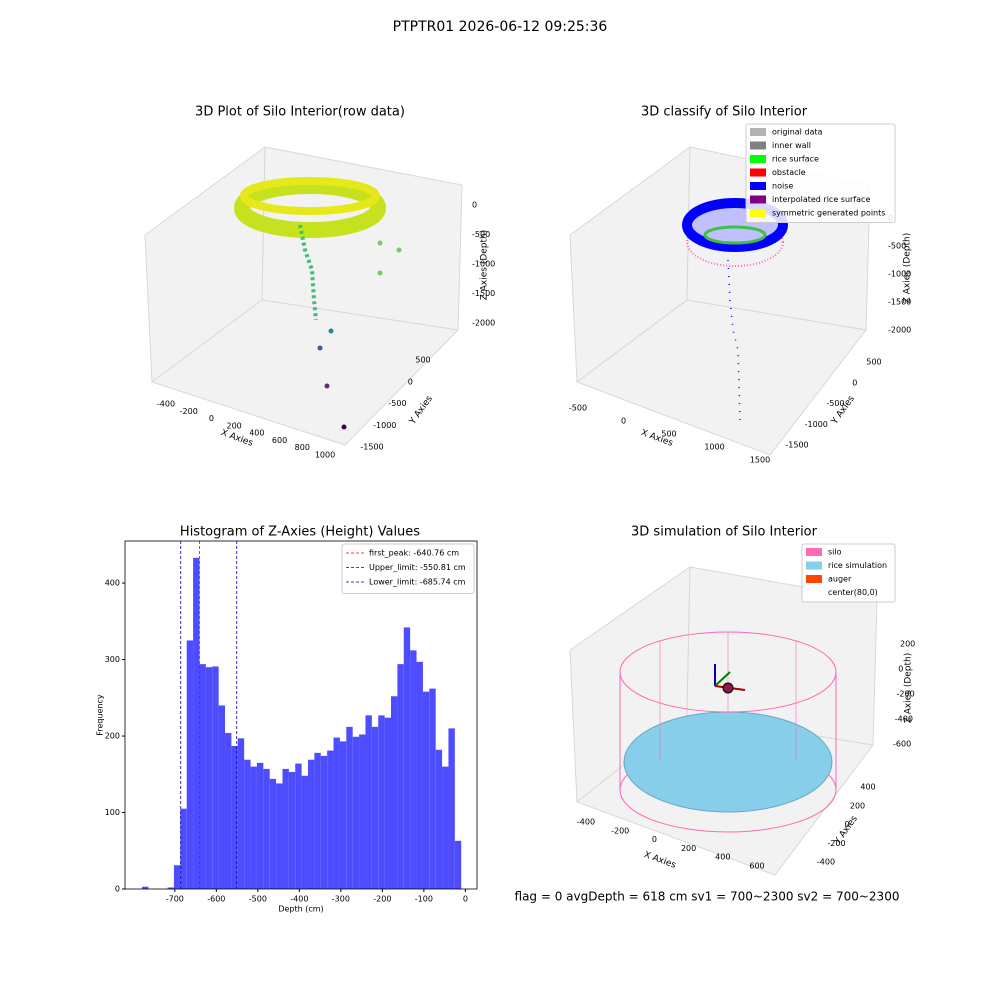  What do you see at coordinates (728, 688) in the screenshot?
I see `auger` at bounding box center [728, 688].